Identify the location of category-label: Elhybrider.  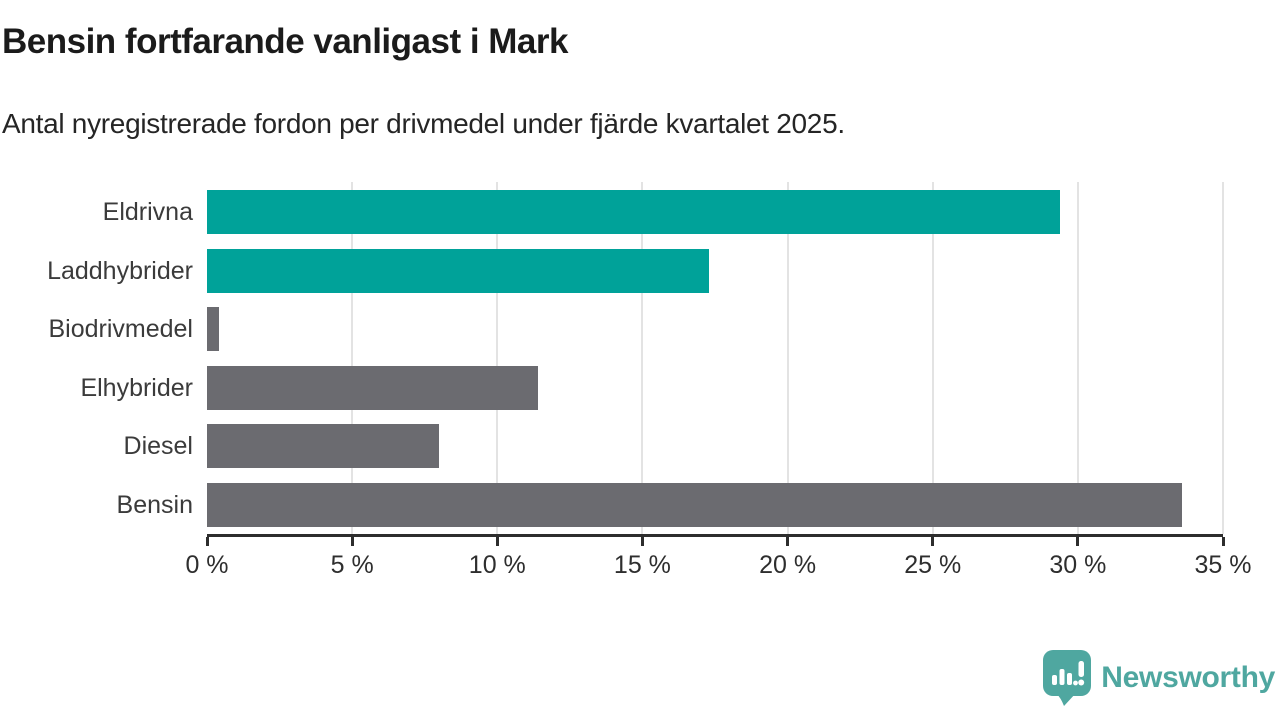
(136, 387).